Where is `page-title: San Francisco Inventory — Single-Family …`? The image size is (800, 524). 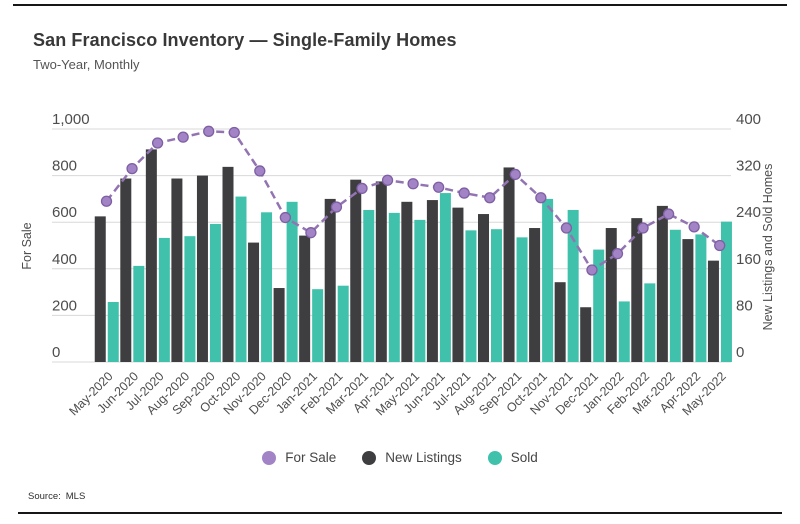 page-title: San Francisco Inventory — Single-Family … is located at coordinates (245, 40).